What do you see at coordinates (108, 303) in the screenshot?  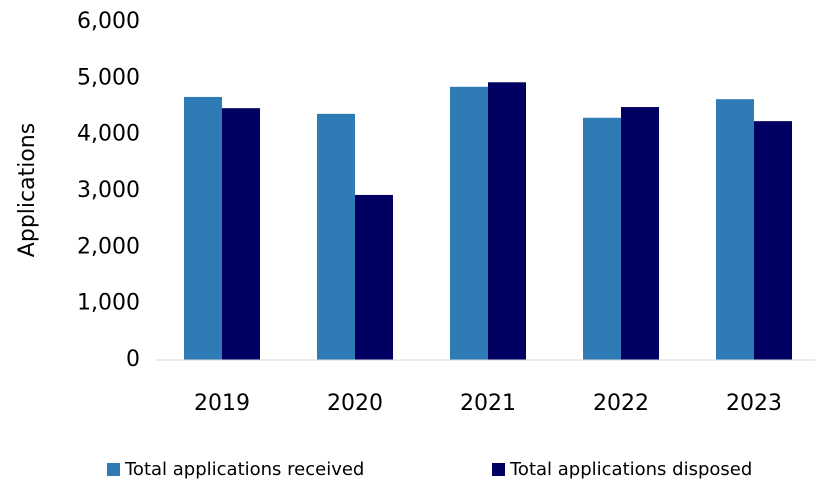 I see `y-tick-label: 1,000` at bounding box center [108, 303].